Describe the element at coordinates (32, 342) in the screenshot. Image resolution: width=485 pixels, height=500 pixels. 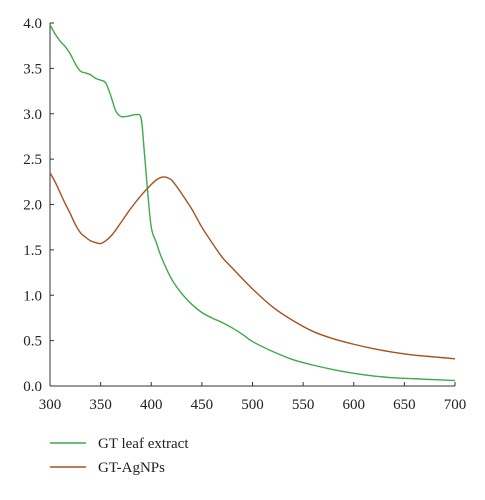
I see `y-tick-label: 0.5` at that location.